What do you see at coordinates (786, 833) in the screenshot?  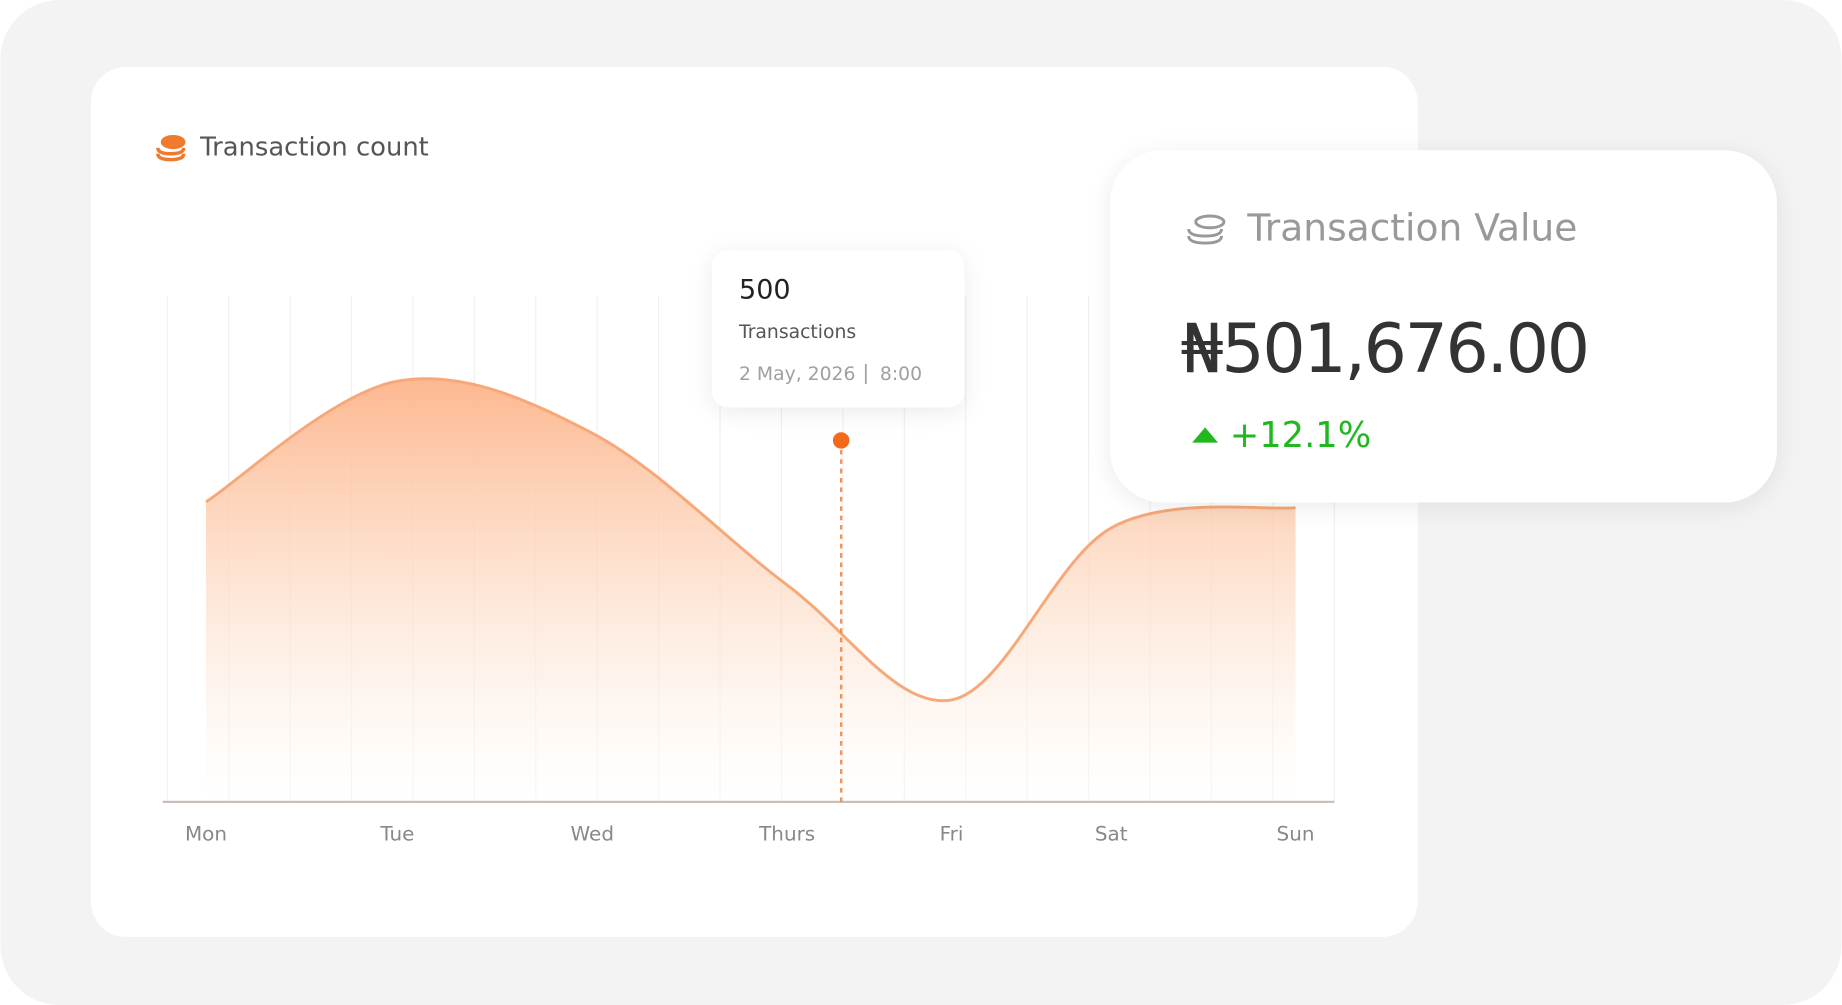 I see `x-tick-label: Thurs` at bounding box center [786, 833].